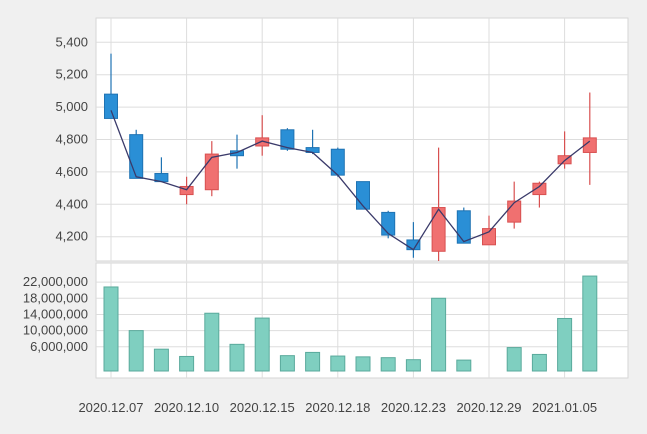  What do you see at coordinates (59, 346) in the screenshot?
I see `volume-y-tick-label: 6,000,000` at bounding box center [59, 346].